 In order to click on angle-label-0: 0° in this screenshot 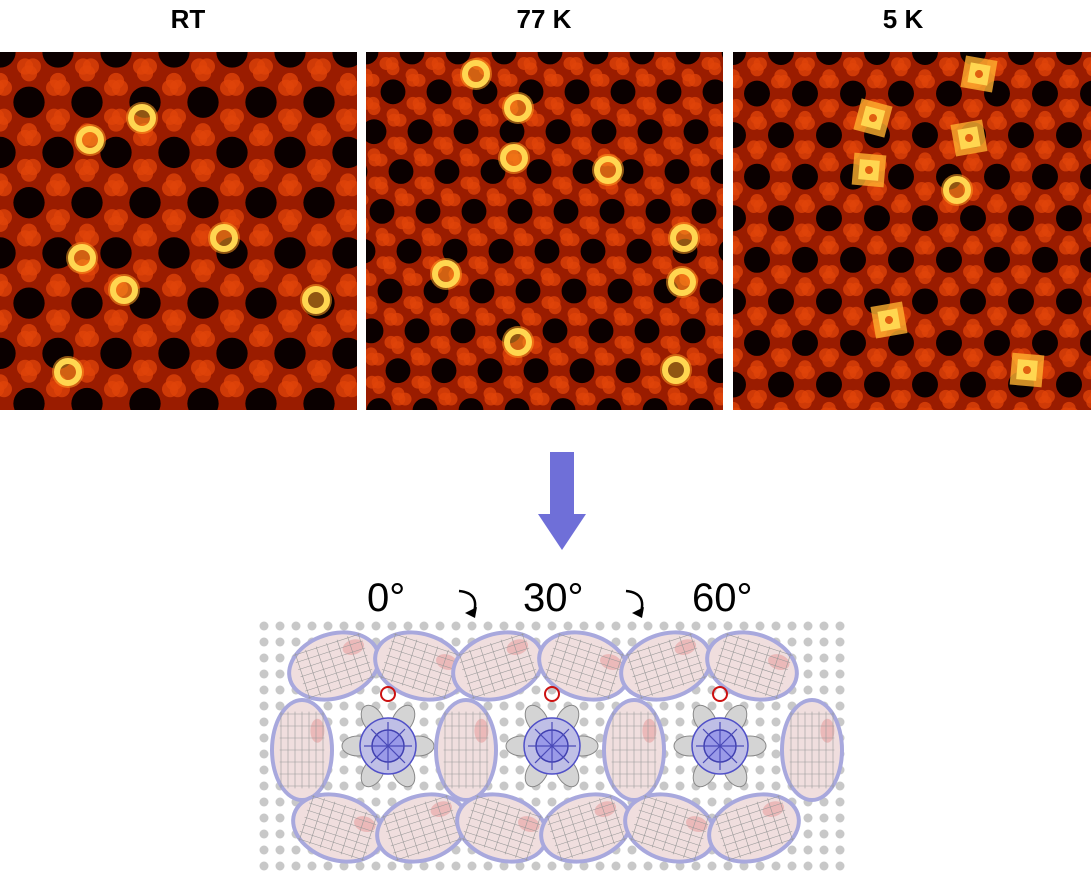, I will do `click(386, 598)`.